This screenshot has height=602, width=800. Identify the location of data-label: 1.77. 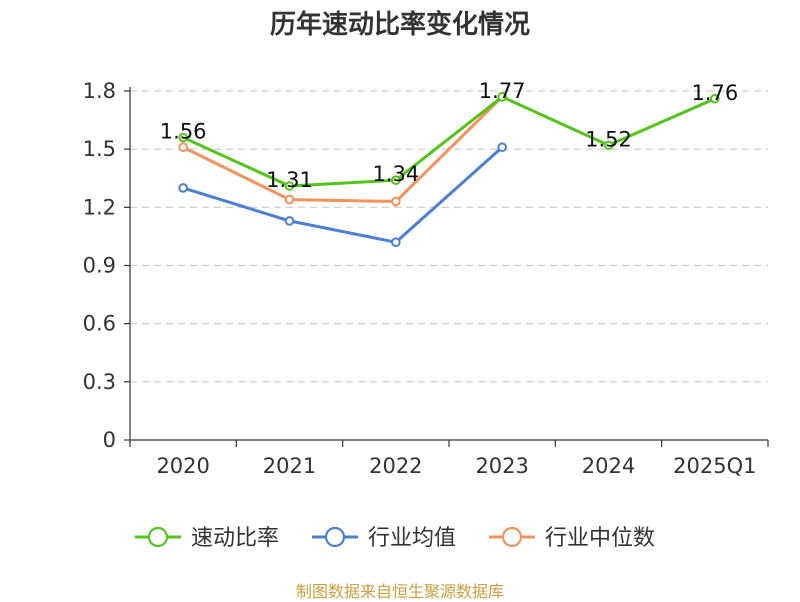
(502, 91).